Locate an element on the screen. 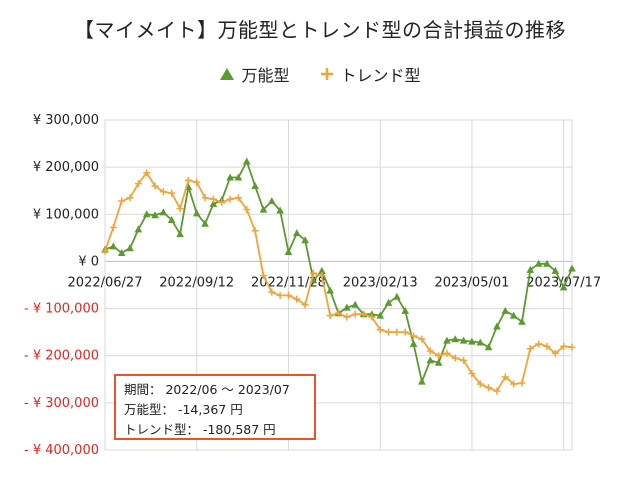 The image size is (640, 480). legend: 万能型 トレンド型 is located at coordinates (320, 74).